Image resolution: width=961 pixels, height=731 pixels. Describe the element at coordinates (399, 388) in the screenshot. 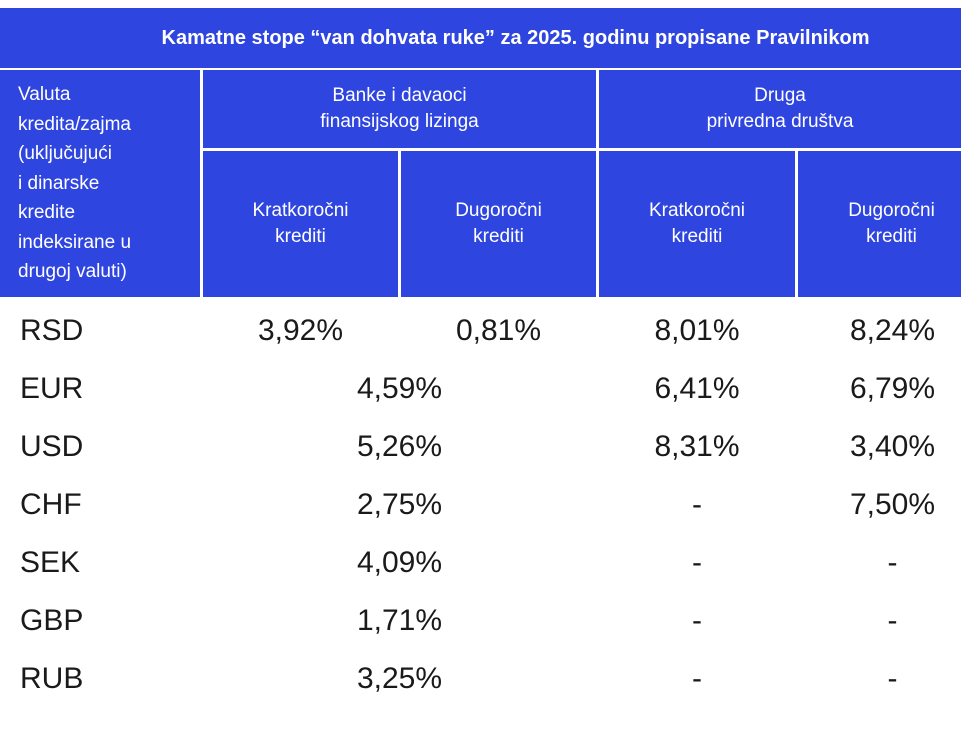

I see `rate-cell: 4,59%` at that location.